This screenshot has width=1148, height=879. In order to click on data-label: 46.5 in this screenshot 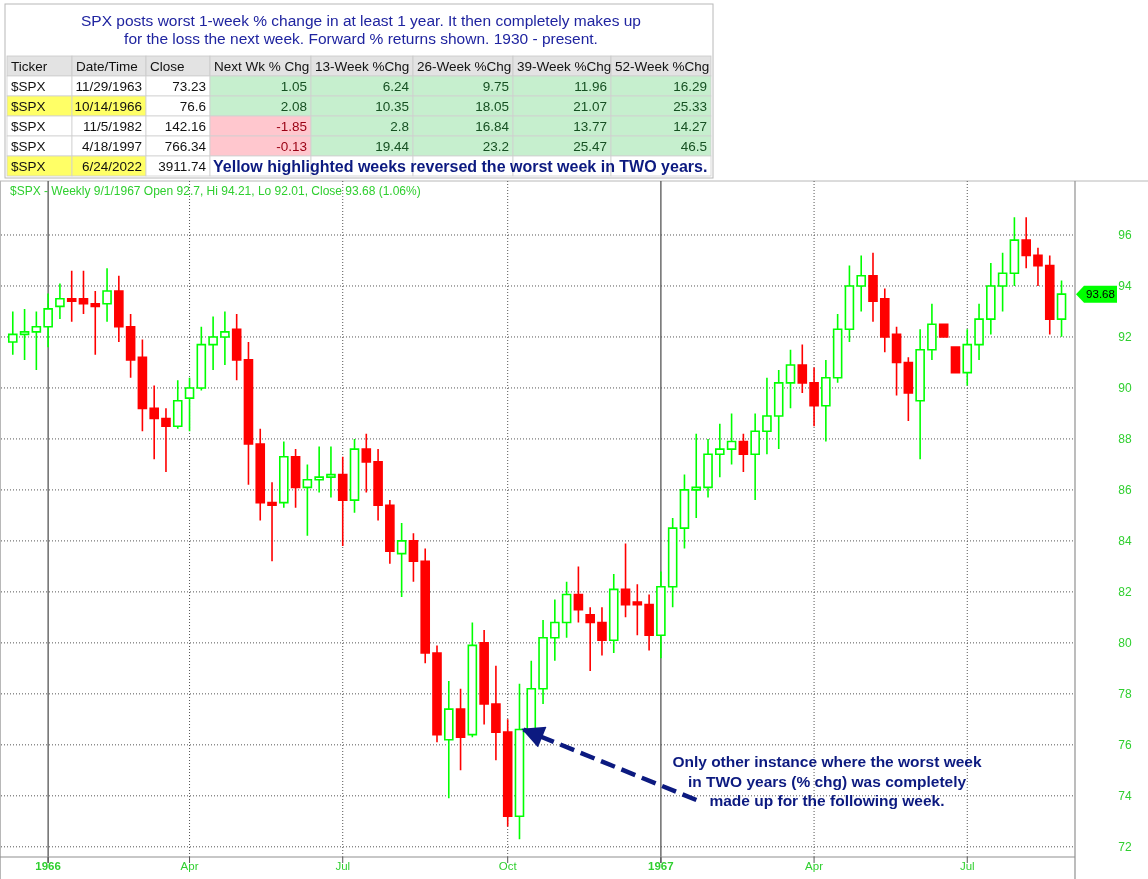, I will do `click(693, 146)`.